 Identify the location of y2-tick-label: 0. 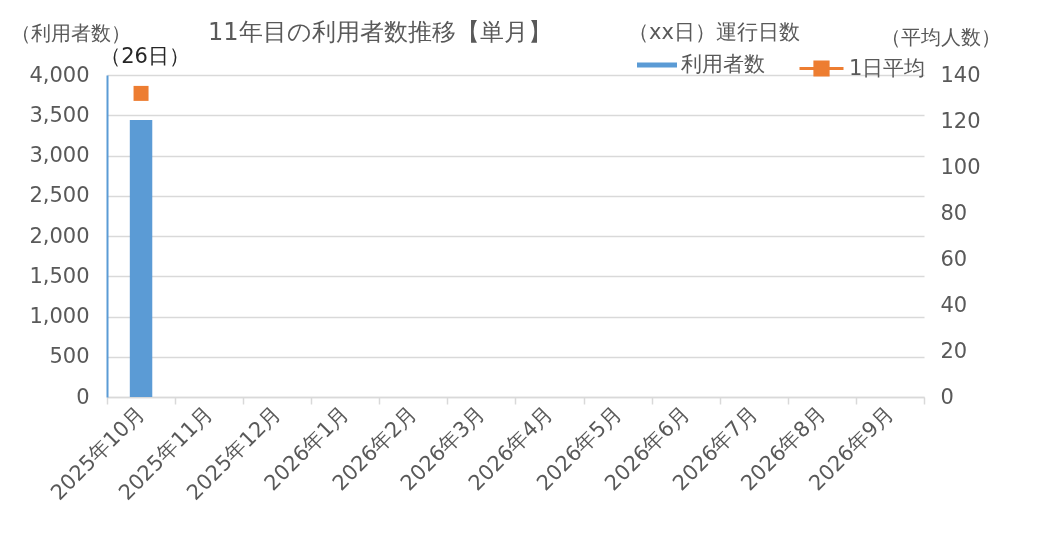
(947, 396).